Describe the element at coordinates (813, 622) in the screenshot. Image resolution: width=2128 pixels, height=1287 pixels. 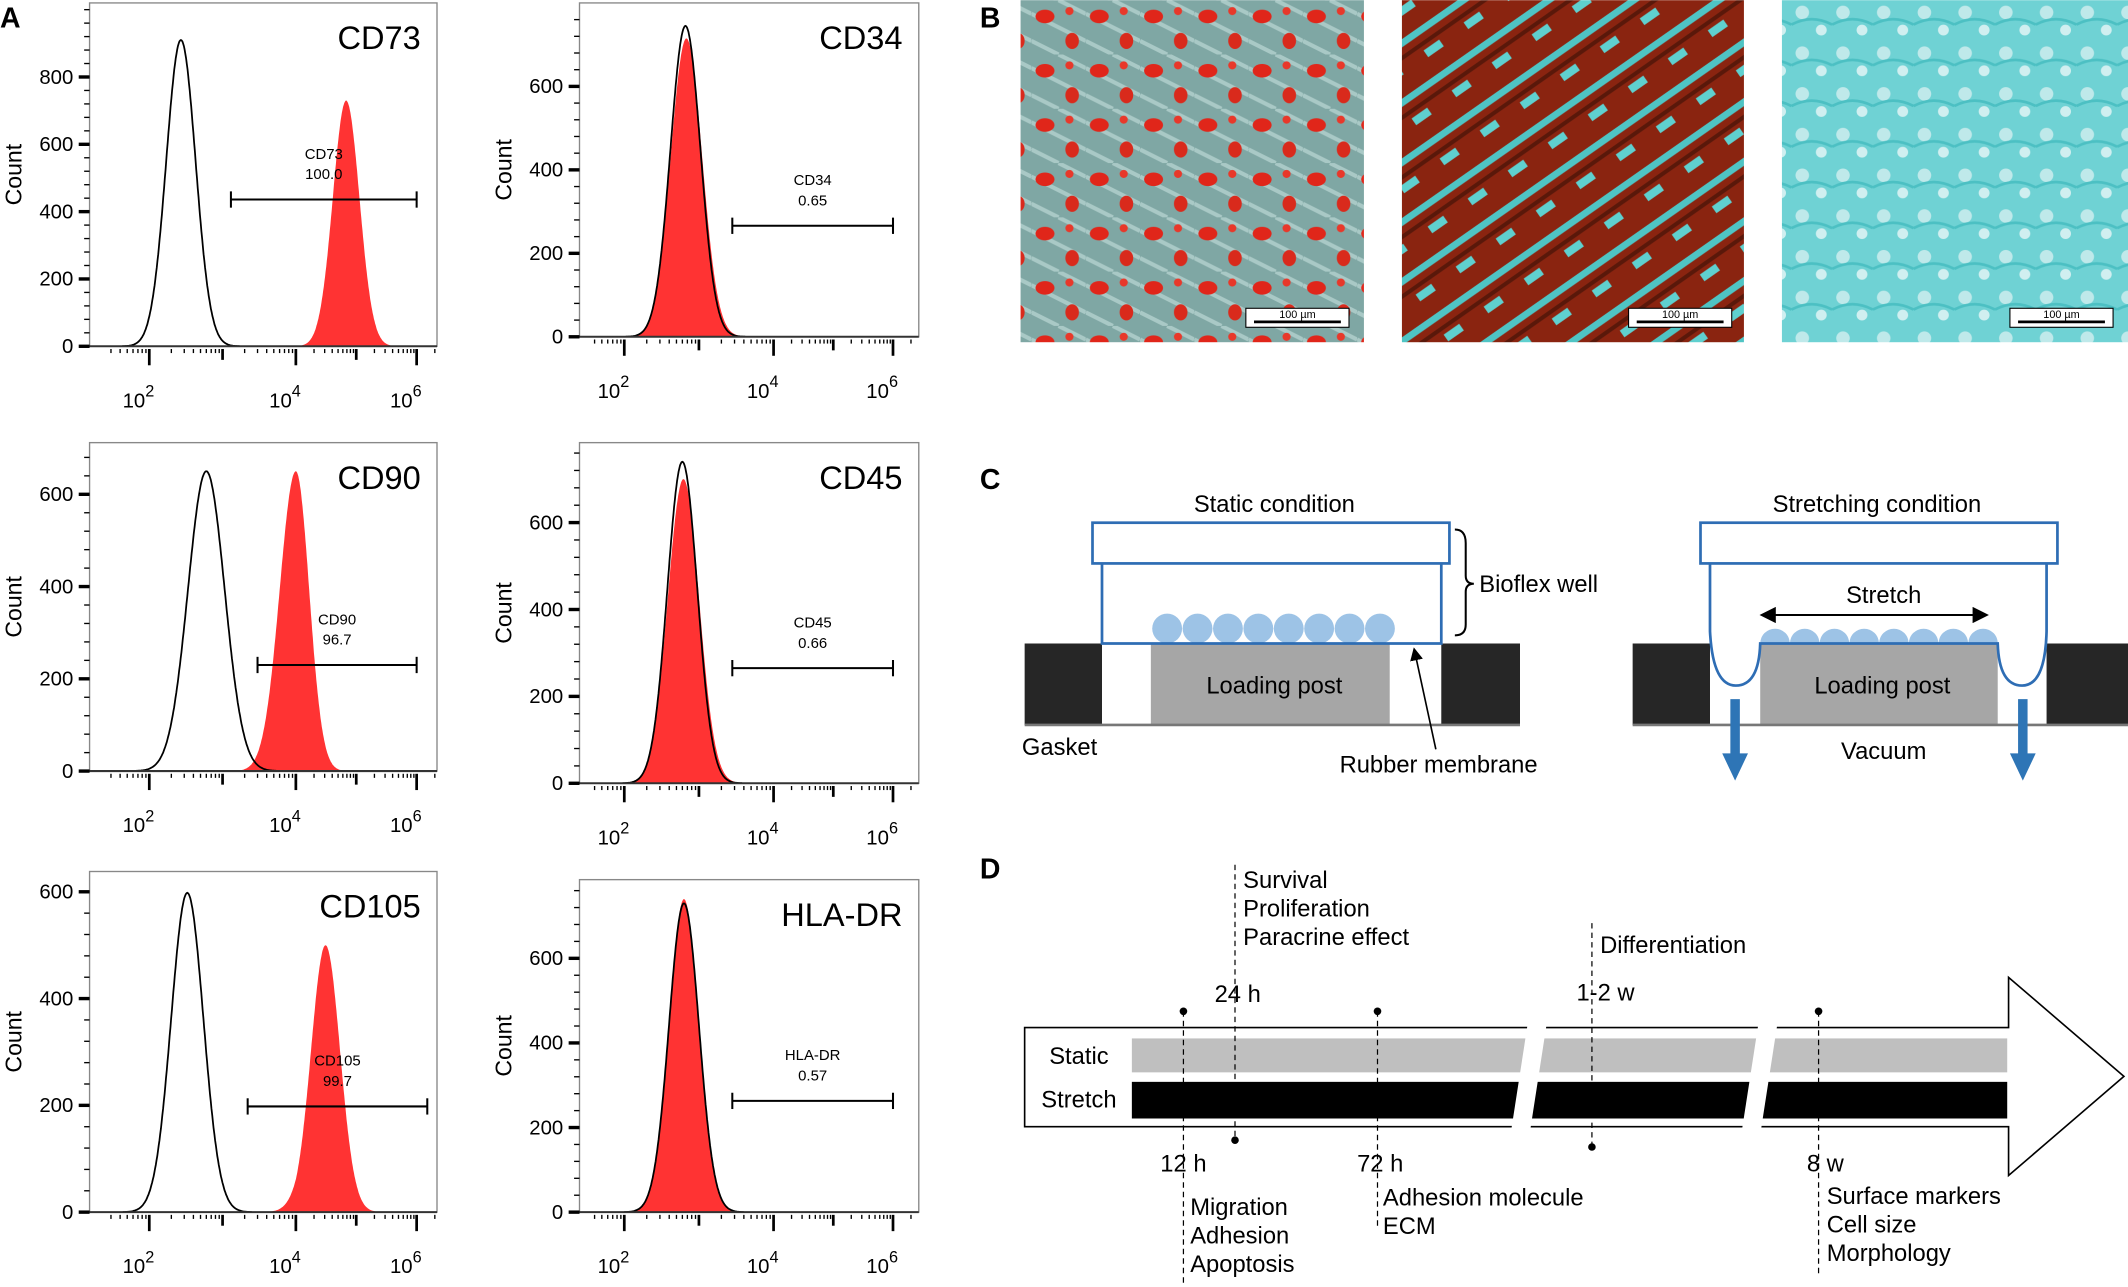
I see `gate-name: CD45` at that location.